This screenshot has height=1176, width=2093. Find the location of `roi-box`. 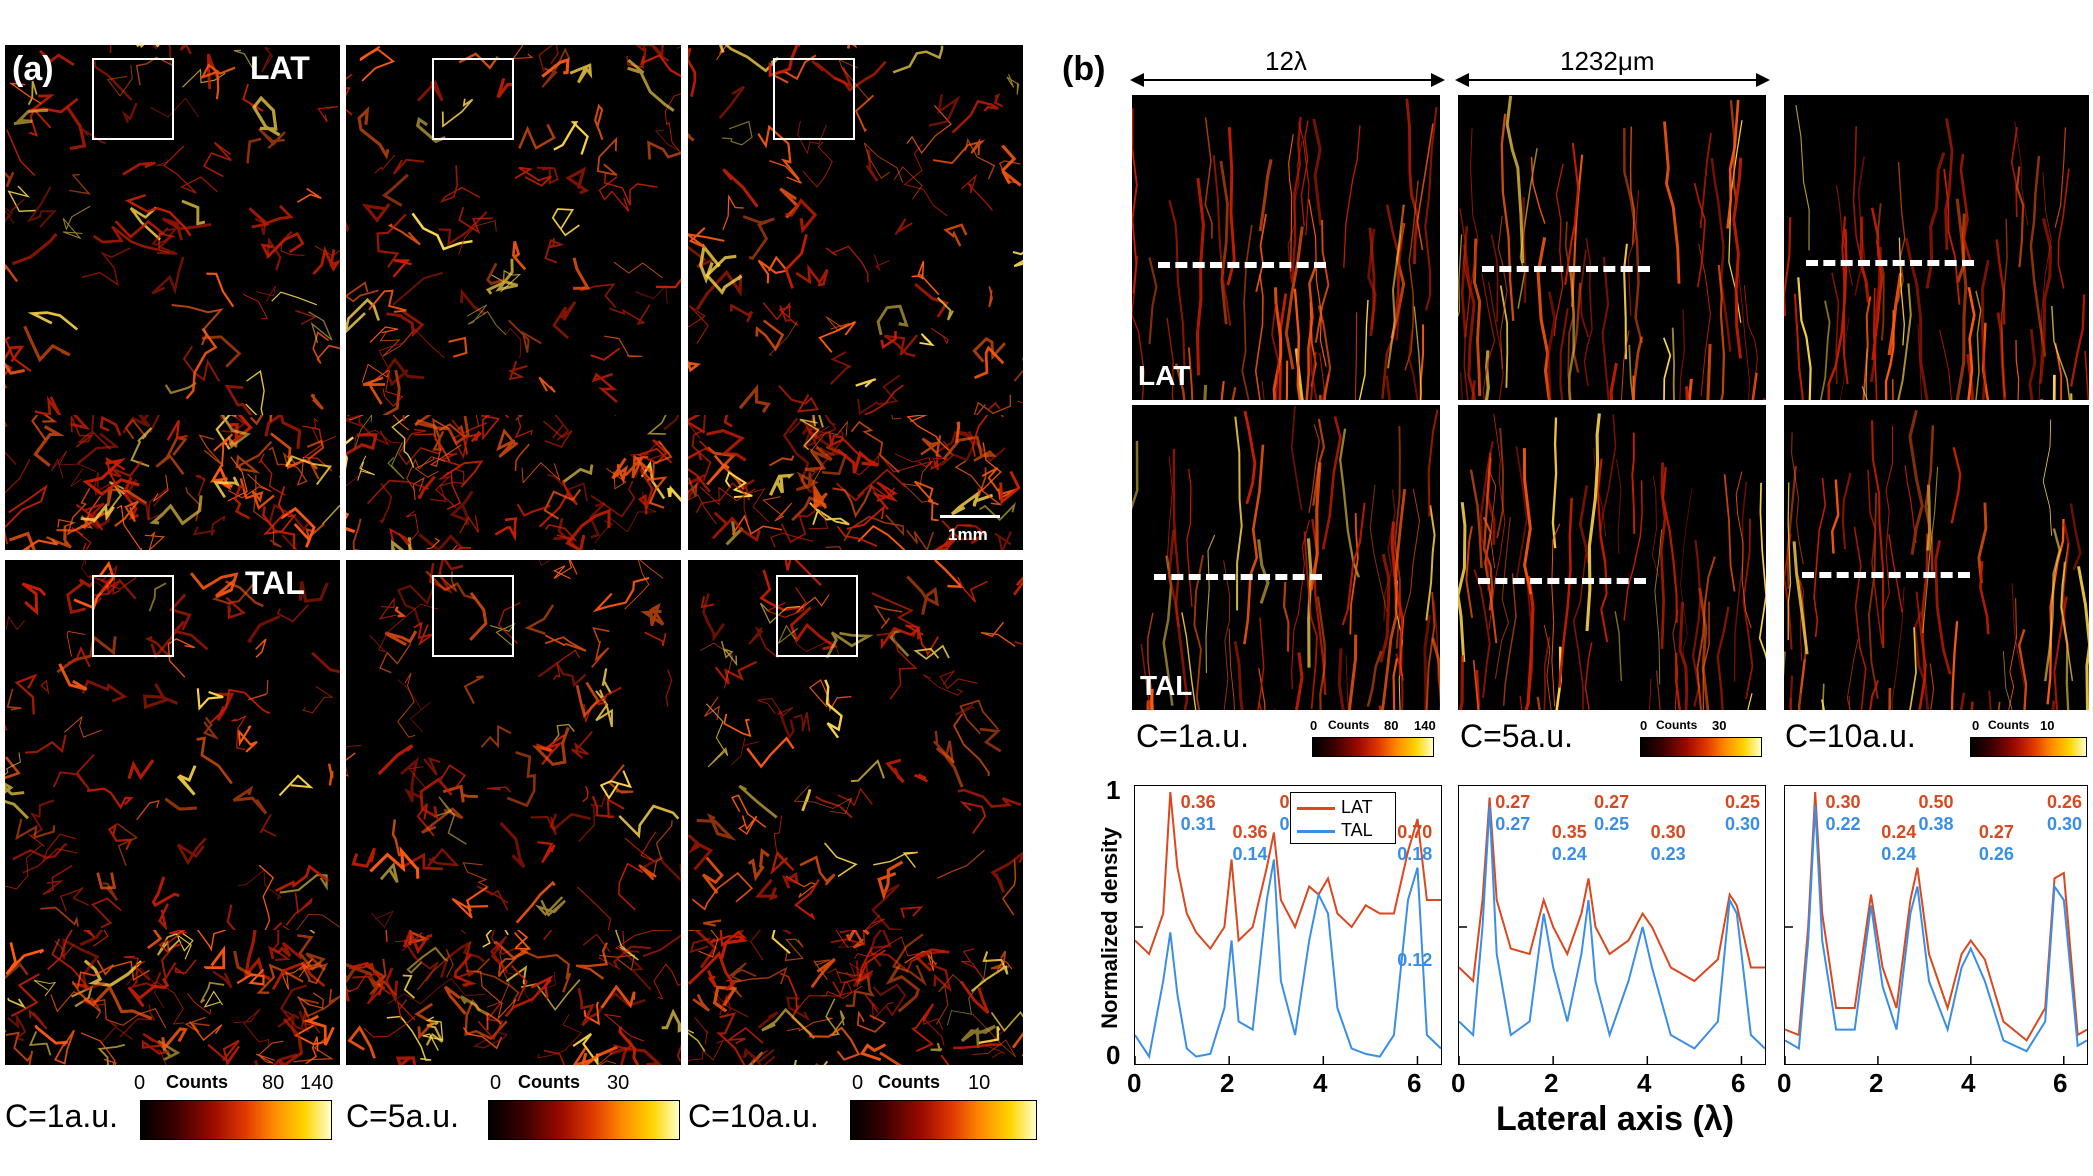

roi-box is located at coordinates (814, 99).